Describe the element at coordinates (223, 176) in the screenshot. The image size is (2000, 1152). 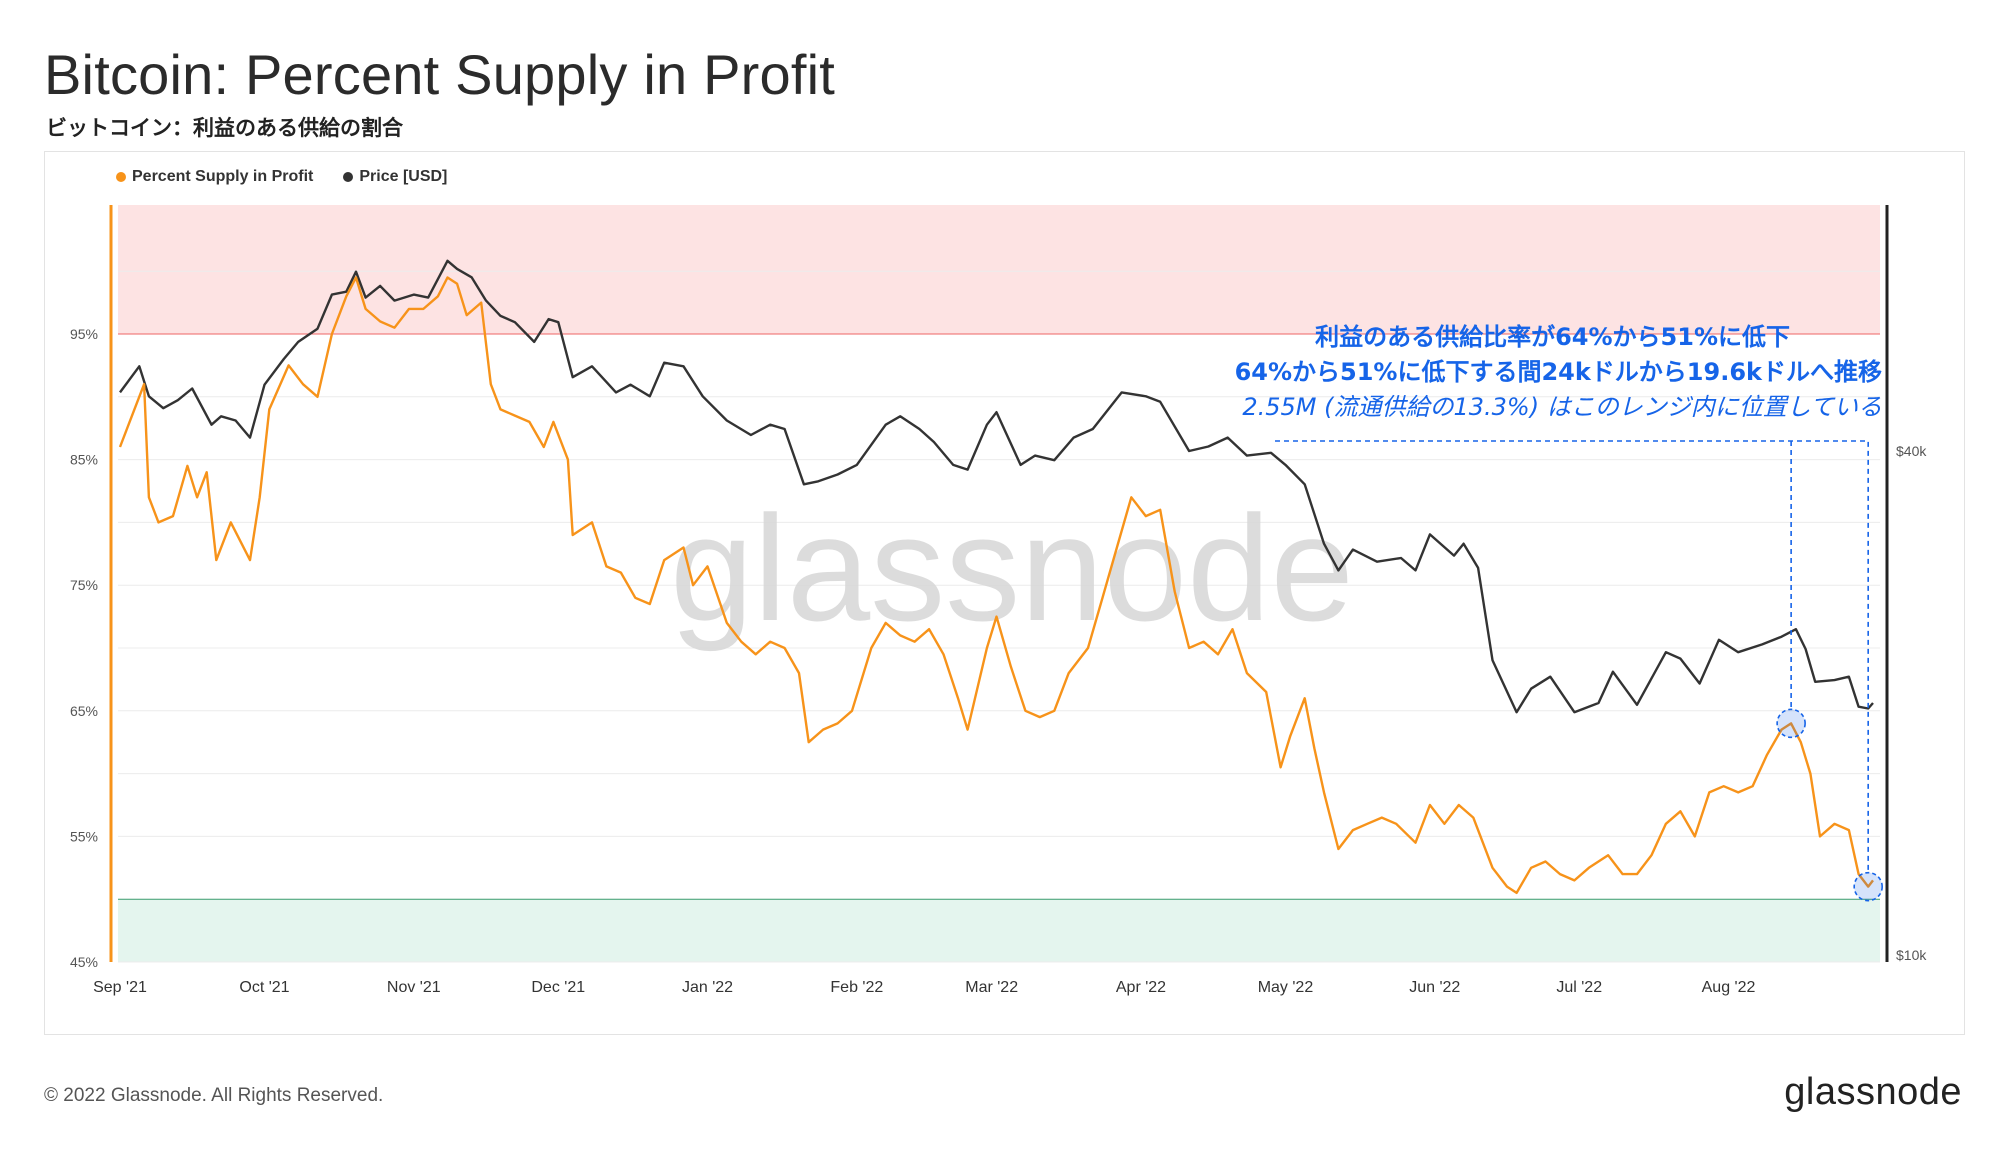
I see `legend-label-supply: Percent Supply in Profit` at that location.